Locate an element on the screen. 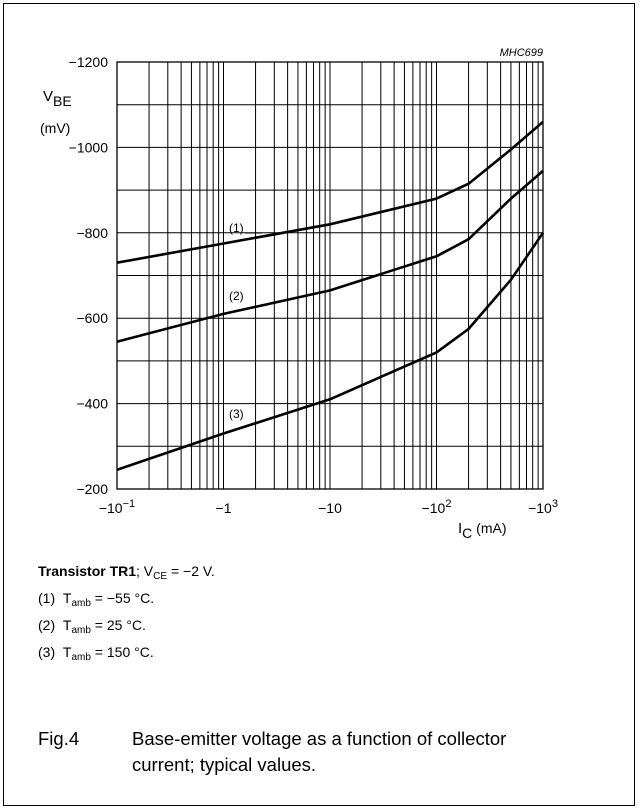  series-label: (3) is located at coordinates (236, 414).